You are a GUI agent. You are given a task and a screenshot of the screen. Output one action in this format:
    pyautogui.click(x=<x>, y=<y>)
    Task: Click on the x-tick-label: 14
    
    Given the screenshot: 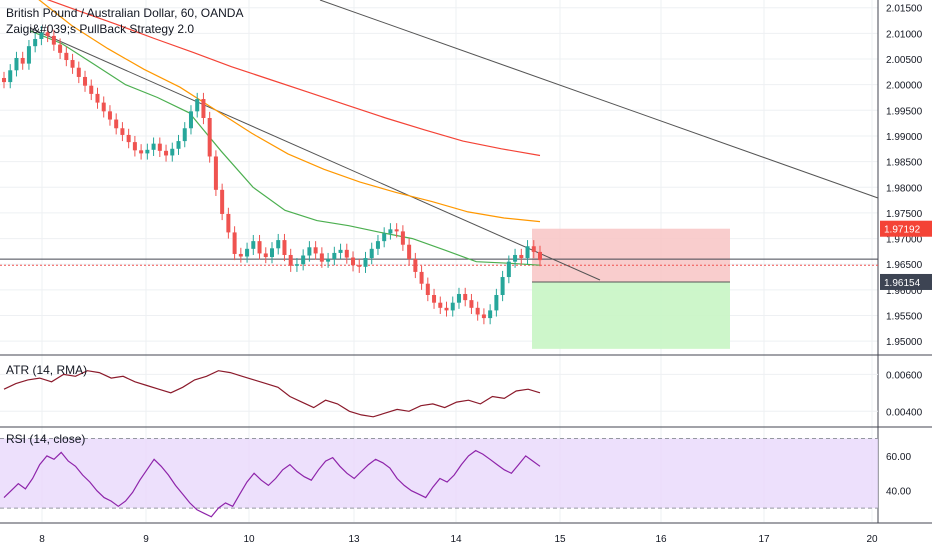 What is the action you would take?
    pyautogui.click(x=456, y=539)
    